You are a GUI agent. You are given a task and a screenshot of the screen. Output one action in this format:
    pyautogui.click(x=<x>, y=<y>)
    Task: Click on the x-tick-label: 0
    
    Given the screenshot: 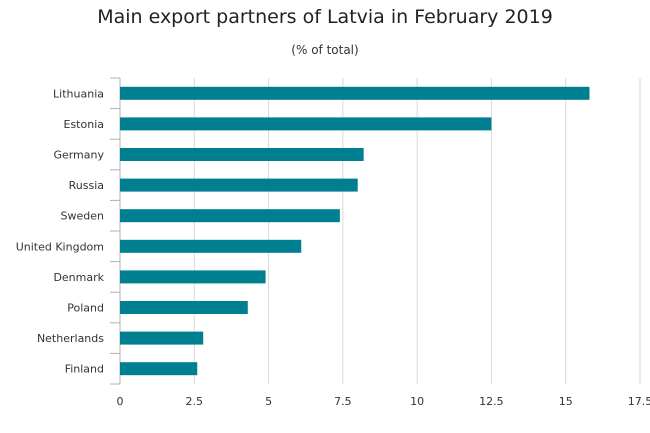 What is the action you would take?
    pyautogui.click(x=120, y=401)
    